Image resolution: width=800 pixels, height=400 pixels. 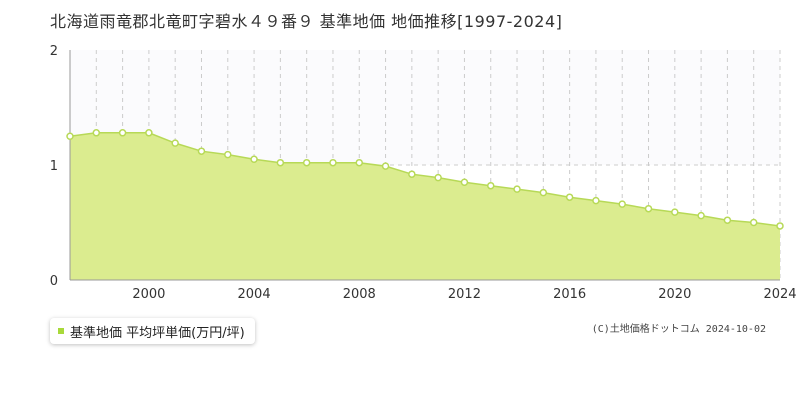 I want to click on copyright-text: (C)土地価格ドットコム 2024-10-02, so click(x=678, y=329).